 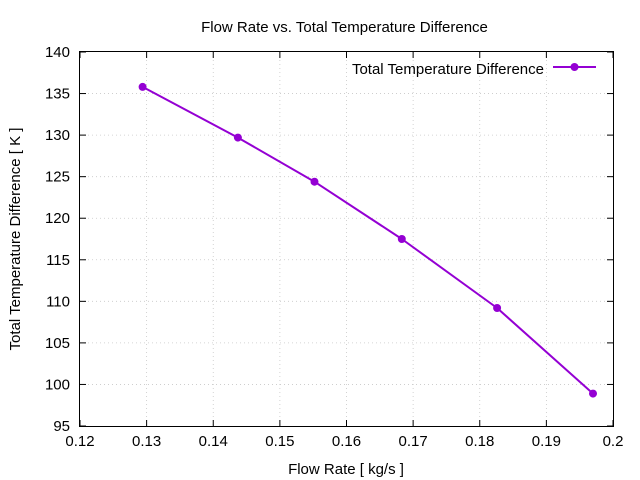 I want to click on x-tick-label: 0.2, so click(x=613, y=441).